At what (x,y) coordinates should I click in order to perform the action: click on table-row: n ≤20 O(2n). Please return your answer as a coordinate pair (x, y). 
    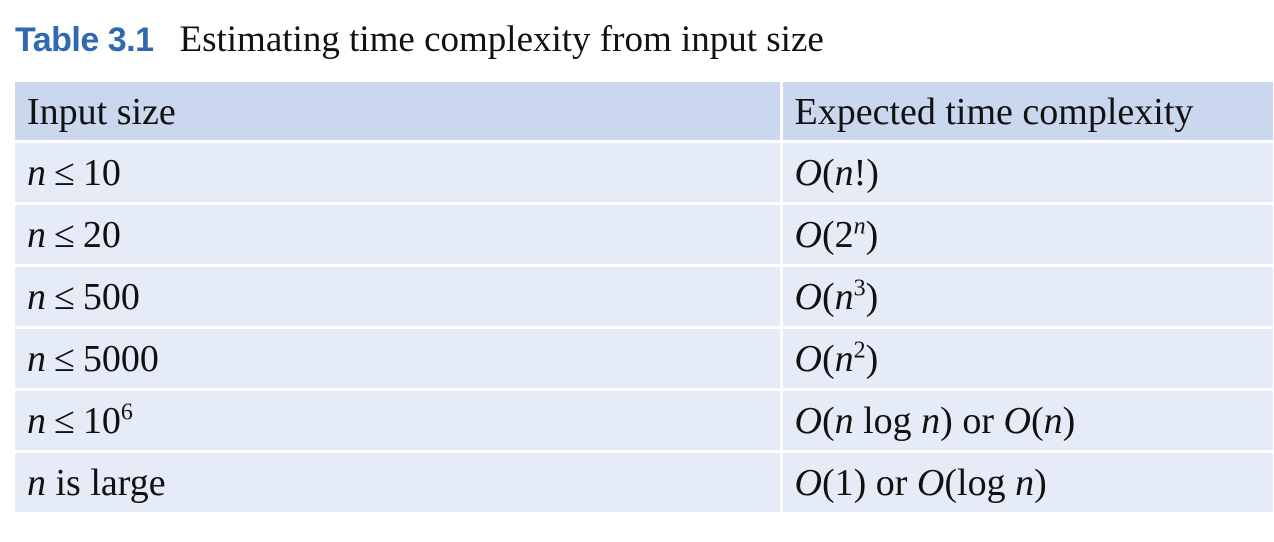
    Looking at the image, I should click on (644, 235).